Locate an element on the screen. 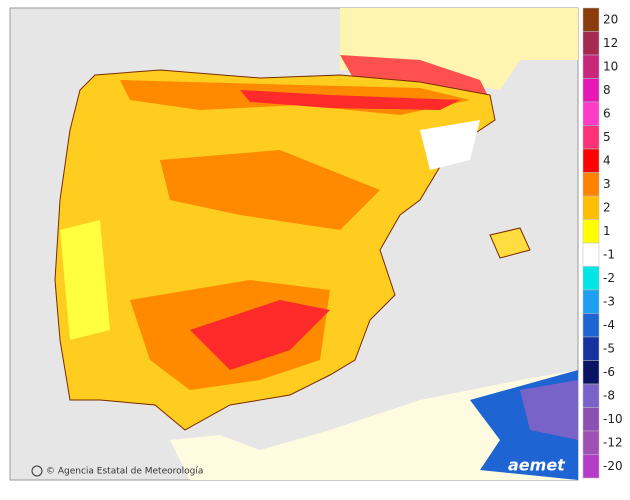 Image resolution: width=630 pixels, height=500 pixels. legend-label: 8 is located at coordinates (607, 90).